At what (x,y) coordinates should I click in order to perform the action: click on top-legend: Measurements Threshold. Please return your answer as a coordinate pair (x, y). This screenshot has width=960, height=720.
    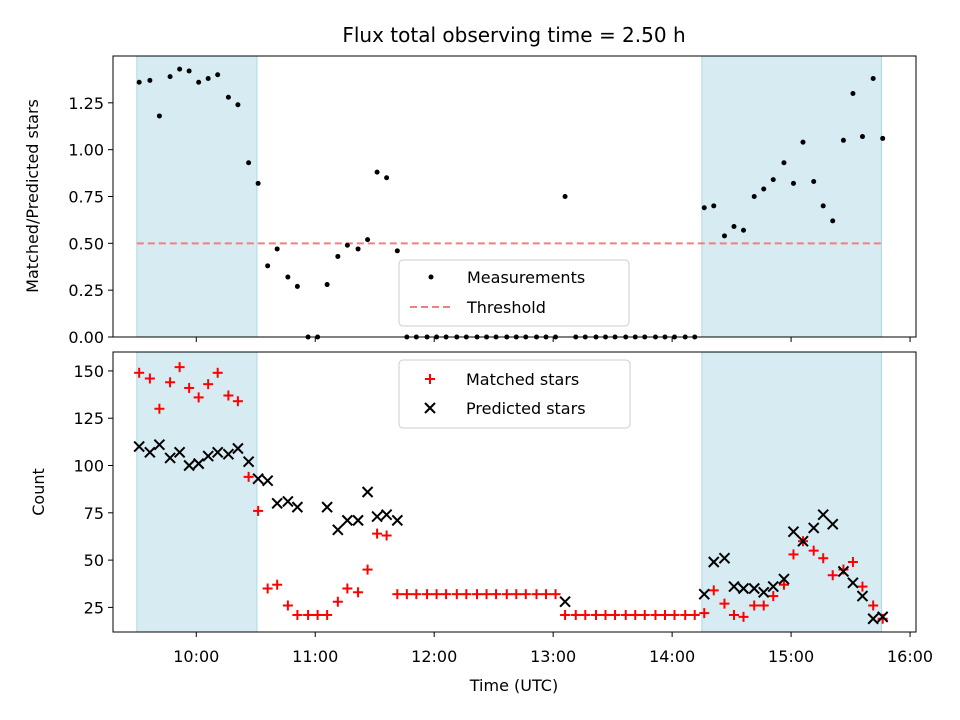
    Looking at the image, I should click on (514, 293).